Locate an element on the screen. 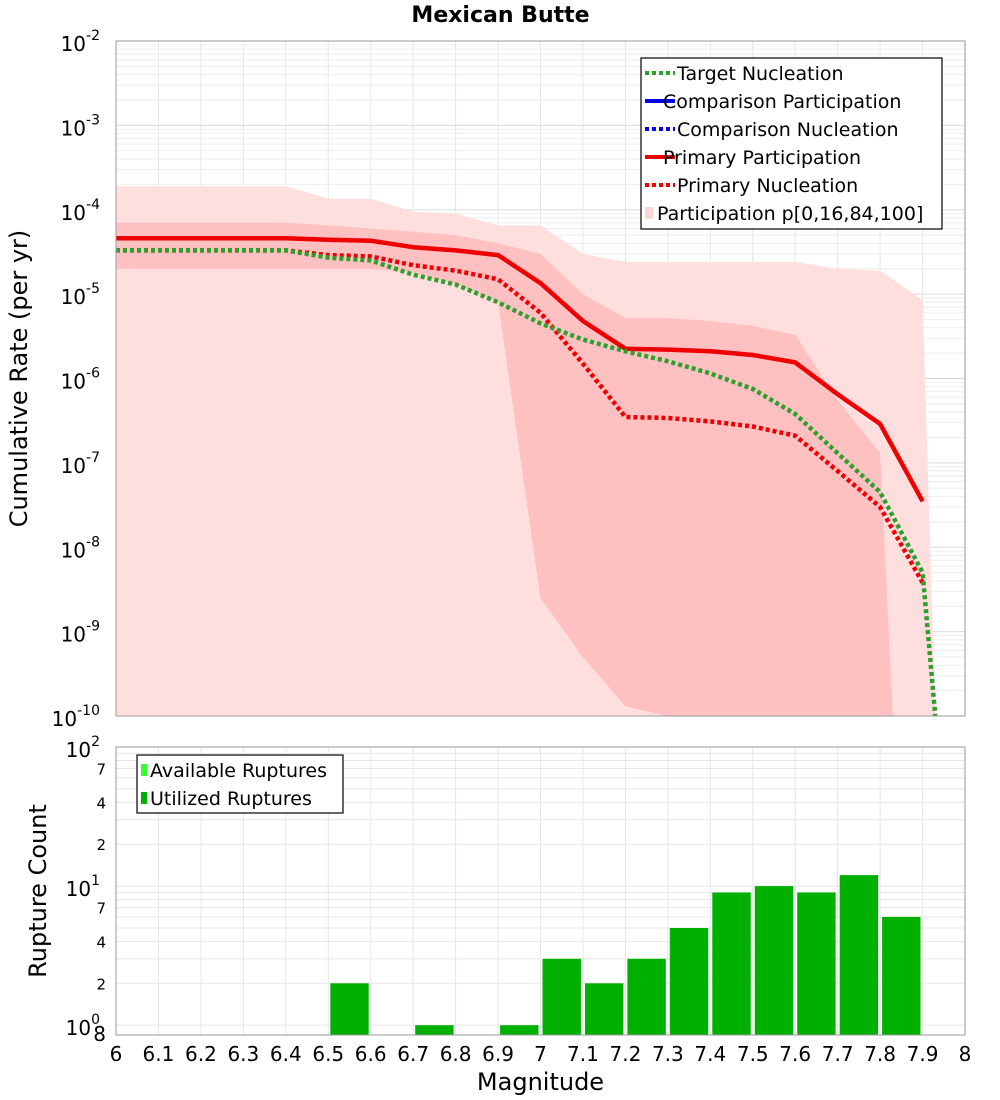 The image size is (1000, 1100). top-y-axis-label: Cumulative Rate (per yr) is located at coordinates (19, 379).